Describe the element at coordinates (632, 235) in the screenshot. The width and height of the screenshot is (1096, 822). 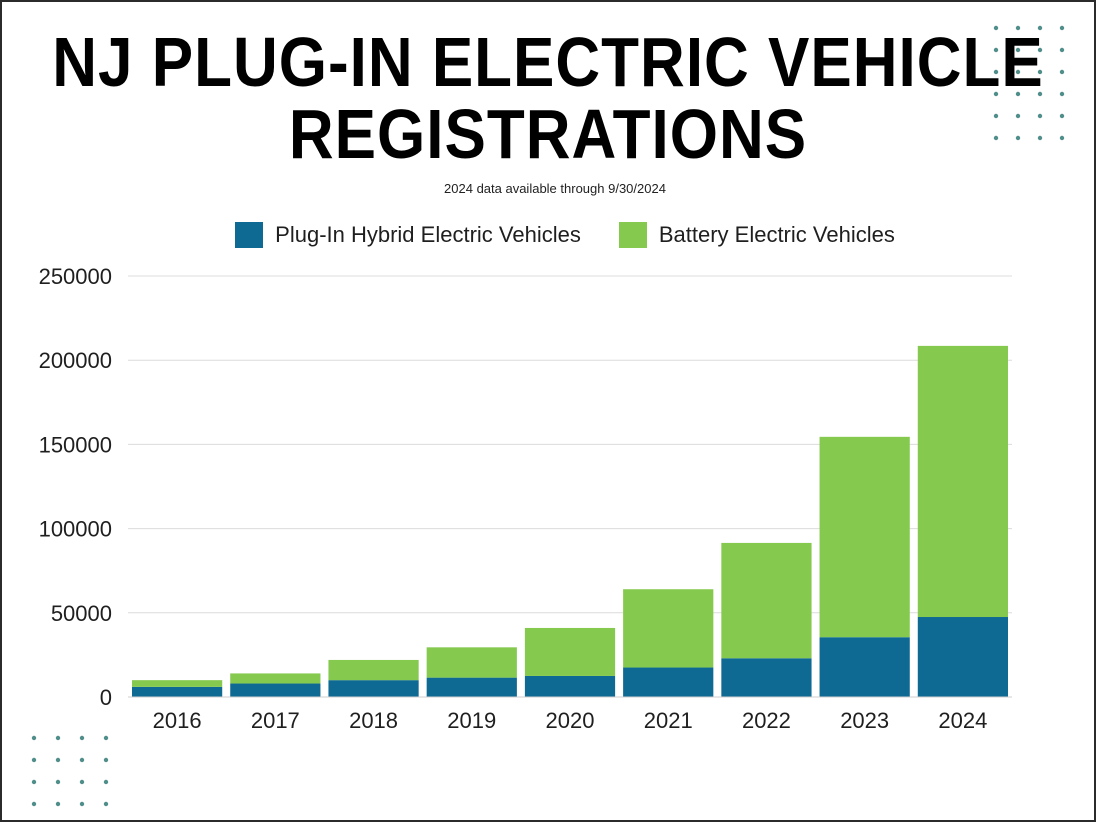
I see `legend-swatch-bev` at that location.